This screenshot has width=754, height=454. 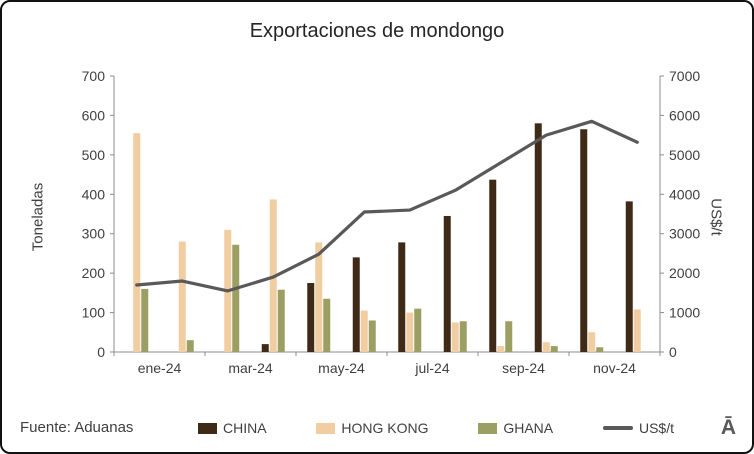 I want to click on left-tick-label: 300, so click(x=94, y=234).